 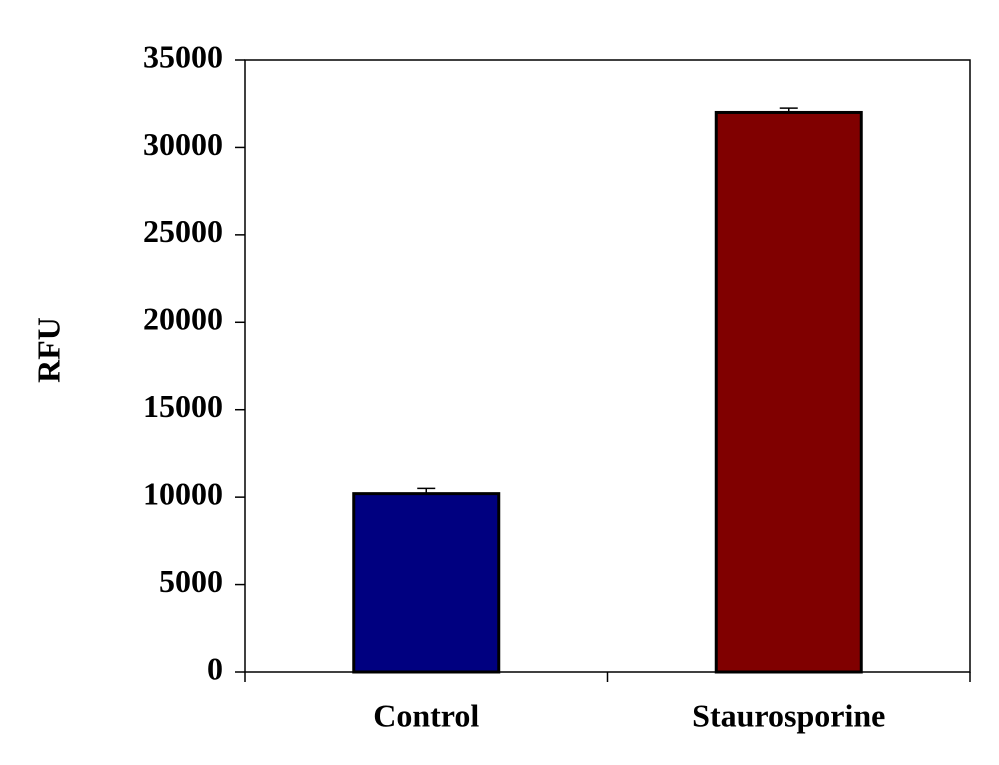 What do you see at coordinates (183, 493) in the screenshot?
I see `y-tick-label: 10000` at bounding box center [183, 493].